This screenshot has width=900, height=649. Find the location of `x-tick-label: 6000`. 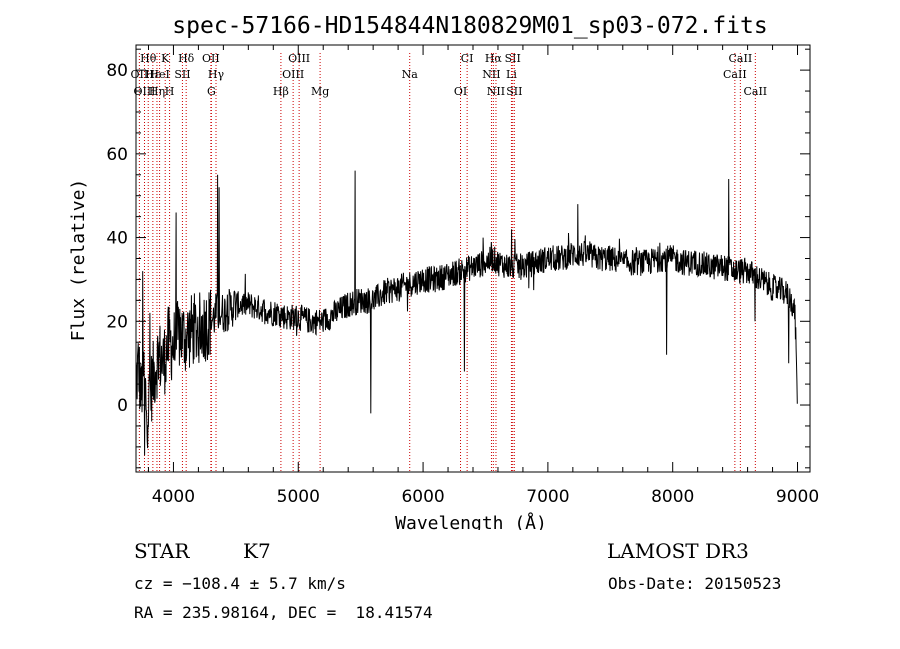

x-tick-label: 6000 is located at coordinates (422, 497).